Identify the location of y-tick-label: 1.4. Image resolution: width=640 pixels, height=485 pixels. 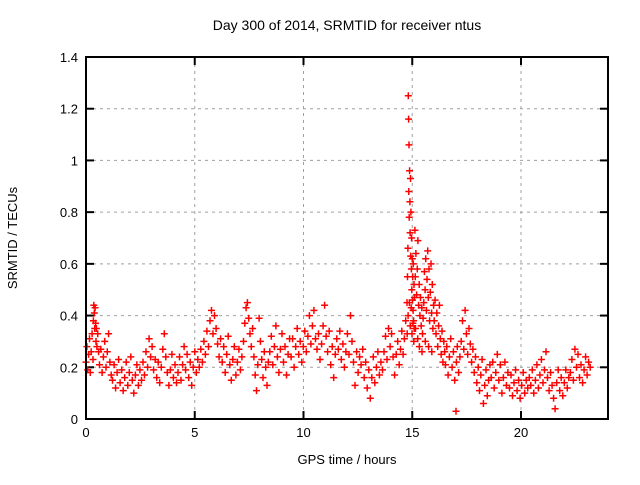
(69, 57).